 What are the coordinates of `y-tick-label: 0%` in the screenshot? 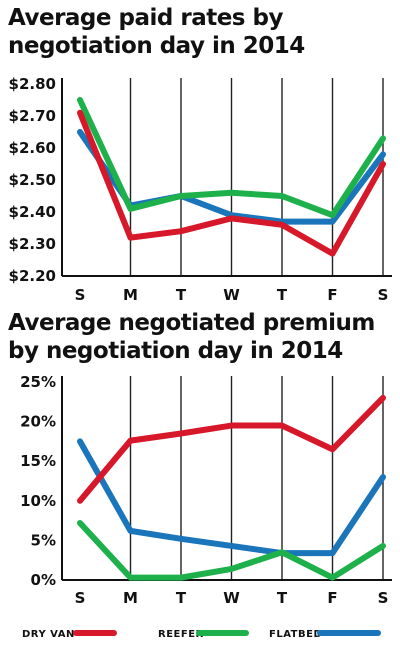 It's located at (43, 580).